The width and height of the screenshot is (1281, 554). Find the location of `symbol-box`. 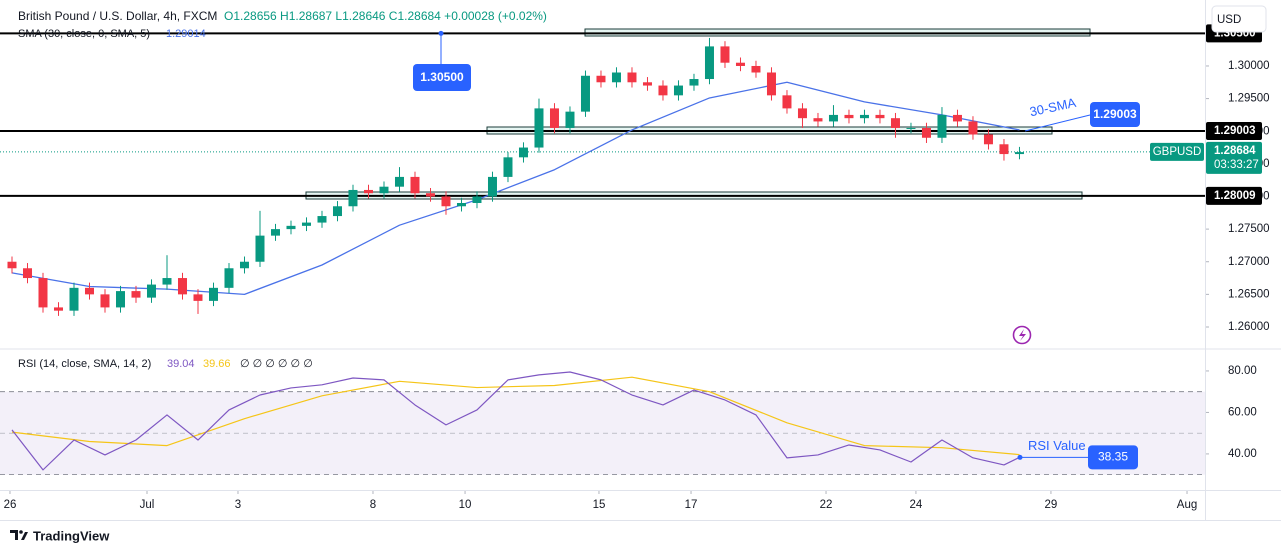

symbol-box is located at coordinates (1177, 151).